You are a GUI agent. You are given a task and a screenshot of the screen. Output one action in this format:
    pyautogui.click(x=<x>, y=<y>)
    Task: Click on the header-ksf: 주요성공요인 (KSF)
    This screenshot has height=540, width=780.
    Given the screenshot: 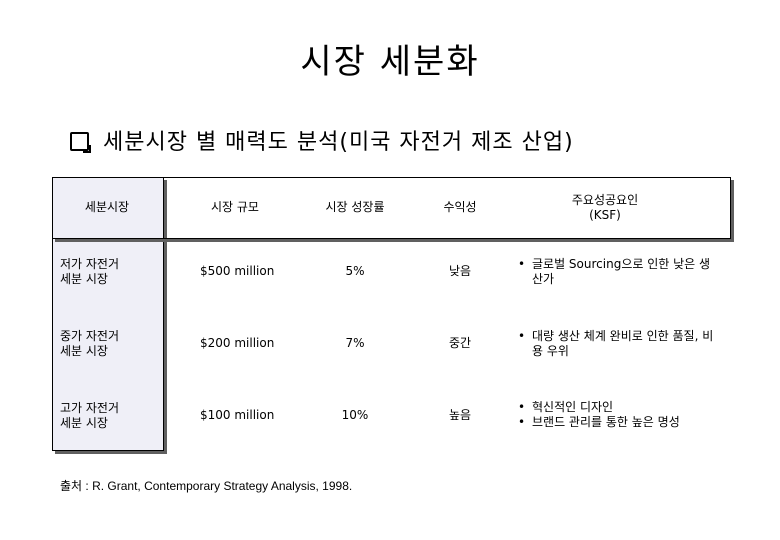 What is the action you would take?
    pyautogui.click(x=605, y=207)
    